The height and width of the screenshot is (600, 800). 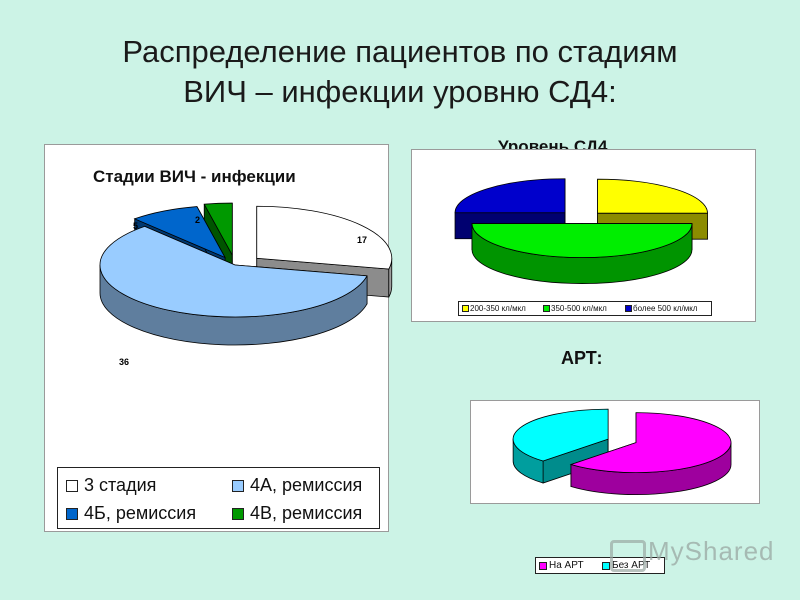 What do you see at coordinates (661, 308) in the screenshot?
I see `legend-item-cd4-over-500: более 500 кл/мкл` at bounding box center [661, 308].